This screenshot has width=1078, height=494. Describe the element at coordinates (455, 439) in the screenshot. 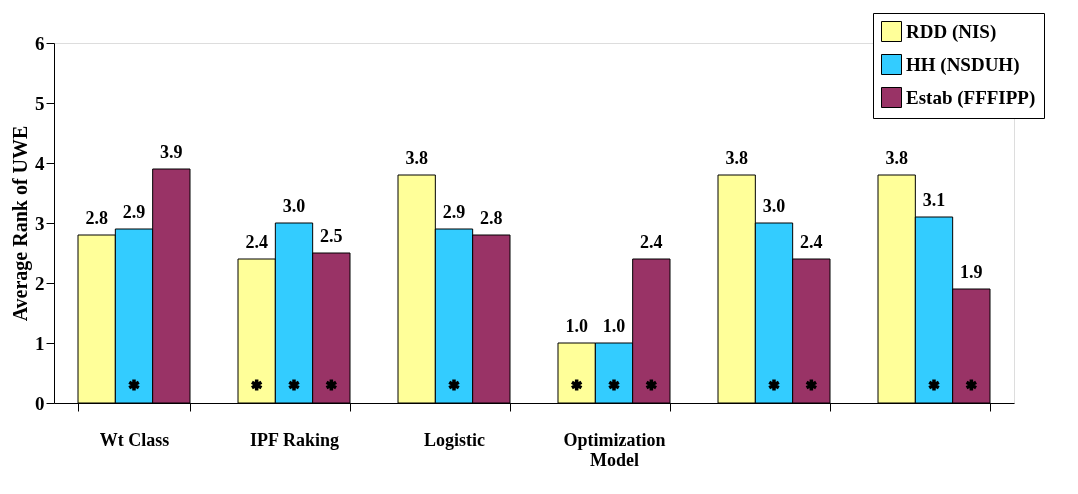

I see `x-tick-label: Logistic` at that location.